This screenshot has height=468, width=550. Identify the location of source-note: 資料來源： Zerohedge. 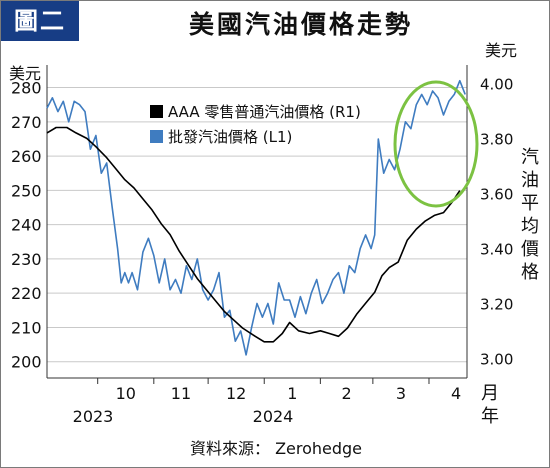
(275, 447).